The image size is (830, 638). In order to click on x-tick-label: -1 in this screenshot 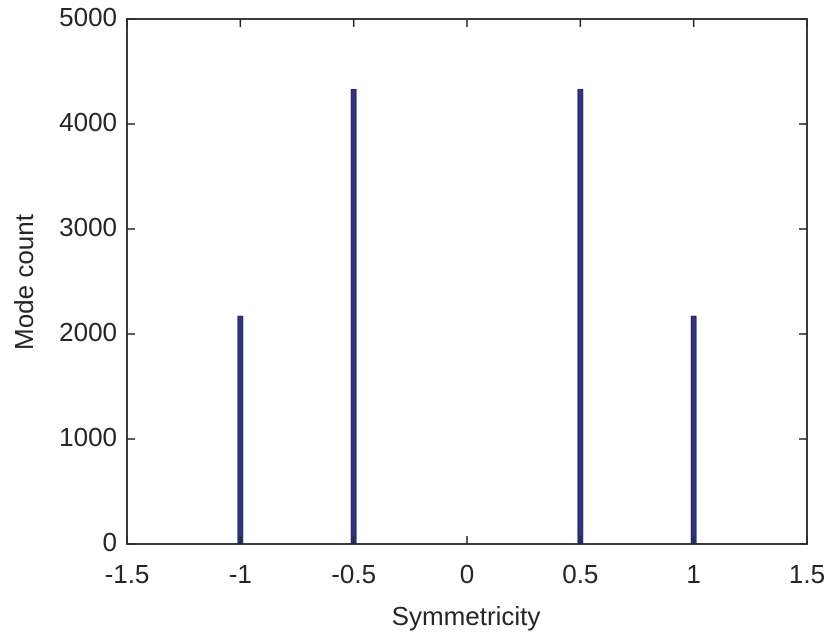, I will do `click(240, 574)`.